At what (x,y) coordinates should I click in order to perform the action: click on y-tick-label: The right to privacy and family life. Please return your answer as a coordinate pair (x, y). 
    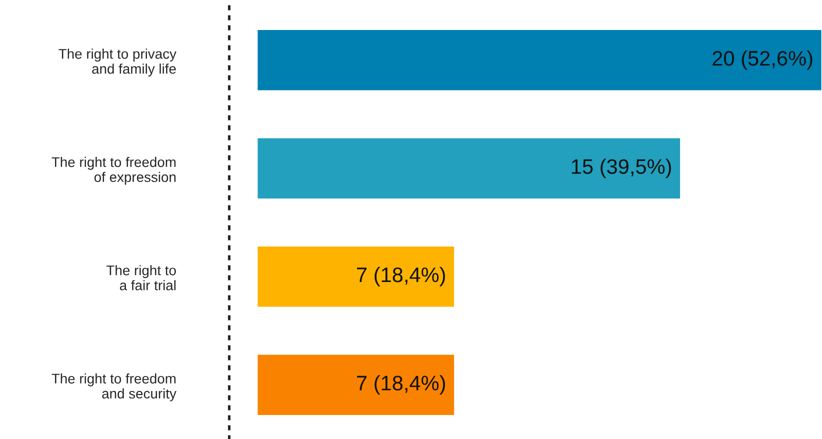
    Looking at the image, I should click on (117, 62).